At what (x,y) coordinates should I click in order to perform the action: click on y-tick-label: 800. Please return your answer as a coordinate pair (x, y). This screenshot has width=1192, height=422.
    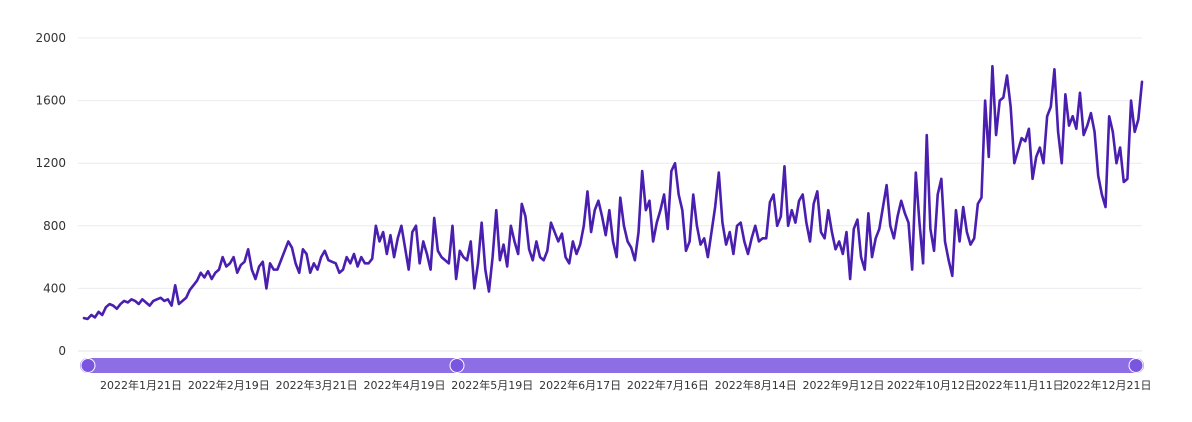
    Looking at the image, I should click on (54, 226).